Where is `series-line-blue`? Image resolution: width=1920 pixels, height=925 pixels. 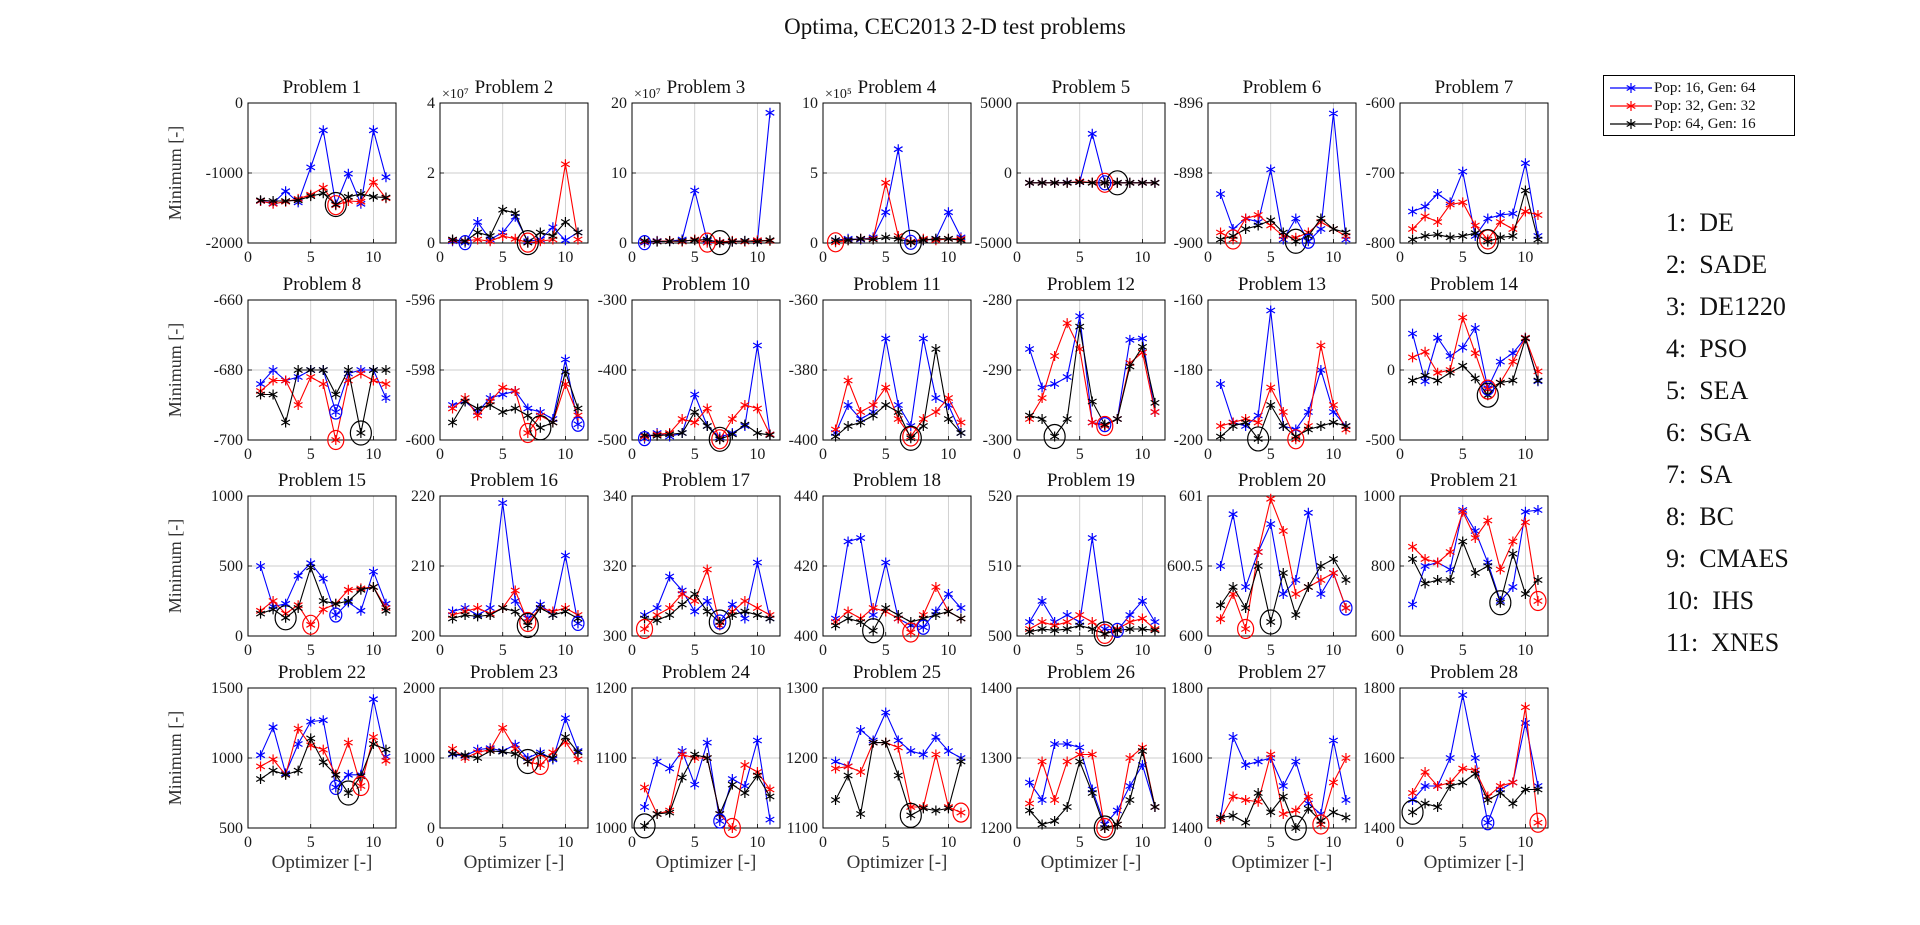
series-line-blue is located at coordinates (1283, 776).